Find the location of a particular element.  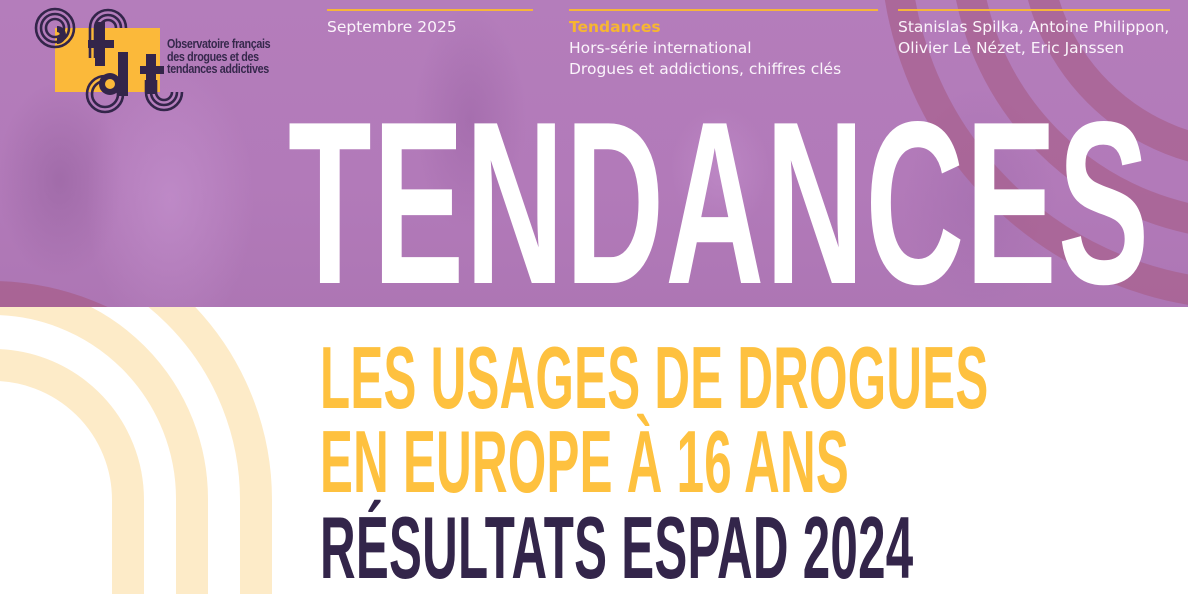

logo-line-3: tendances addictives is located at coordinates (218, 69).